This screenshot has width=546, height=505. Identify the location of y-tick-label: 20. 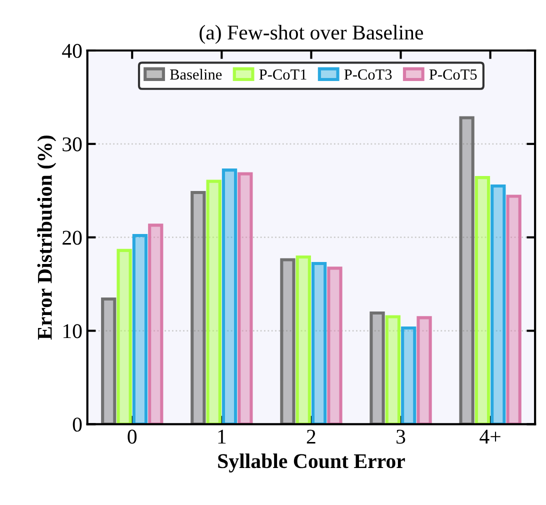
(72, 237).